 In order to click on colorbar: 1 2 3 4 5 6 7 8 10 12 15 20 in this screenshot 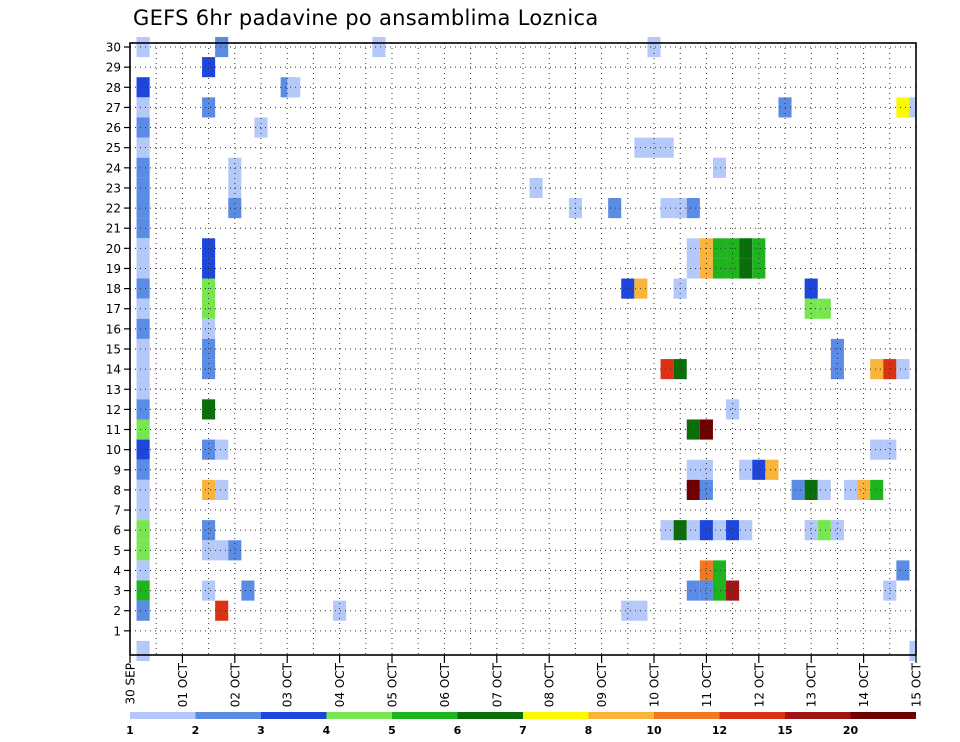, I will do `click(521, 724)`.